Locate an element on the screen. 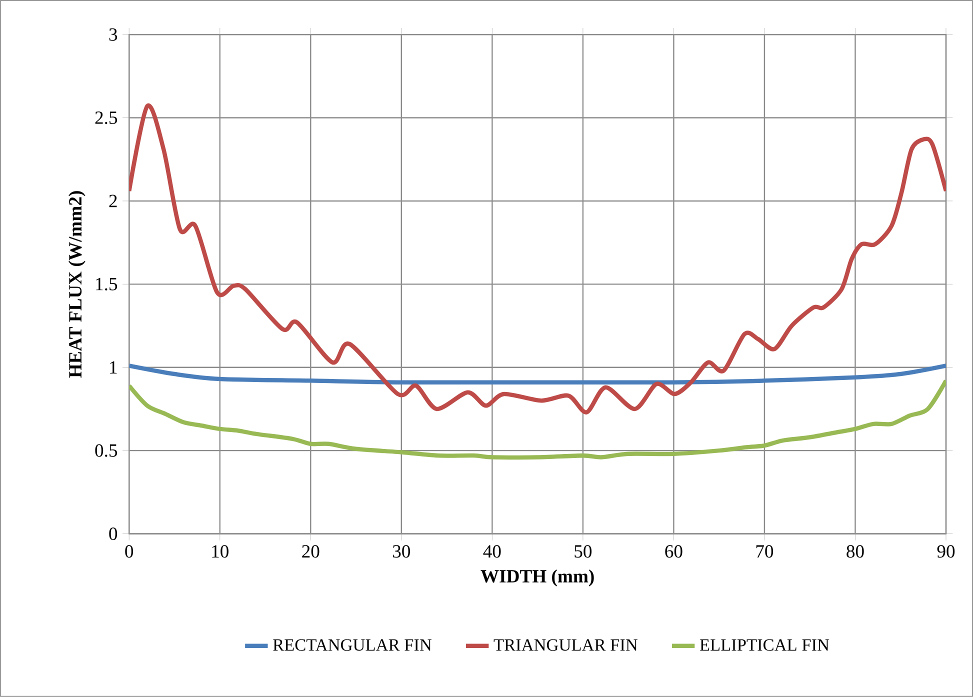  y-tick-label: 0 is located at coordinates (113, 534).